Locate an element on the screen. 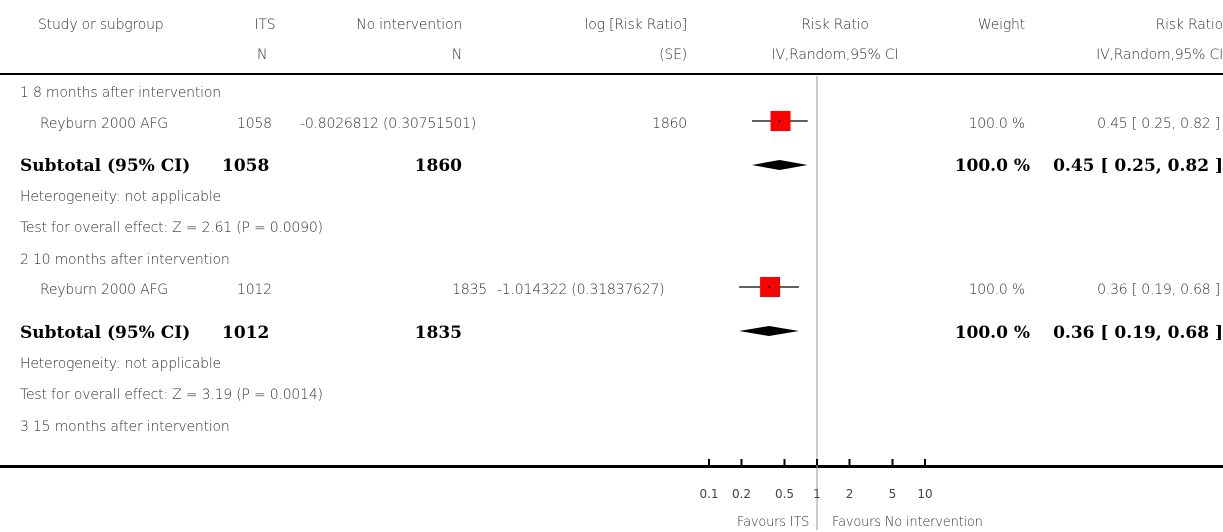 This screenshot has height=532, width=1223. study-log-rr-se: 1860 is located at coordinates (669, 124).